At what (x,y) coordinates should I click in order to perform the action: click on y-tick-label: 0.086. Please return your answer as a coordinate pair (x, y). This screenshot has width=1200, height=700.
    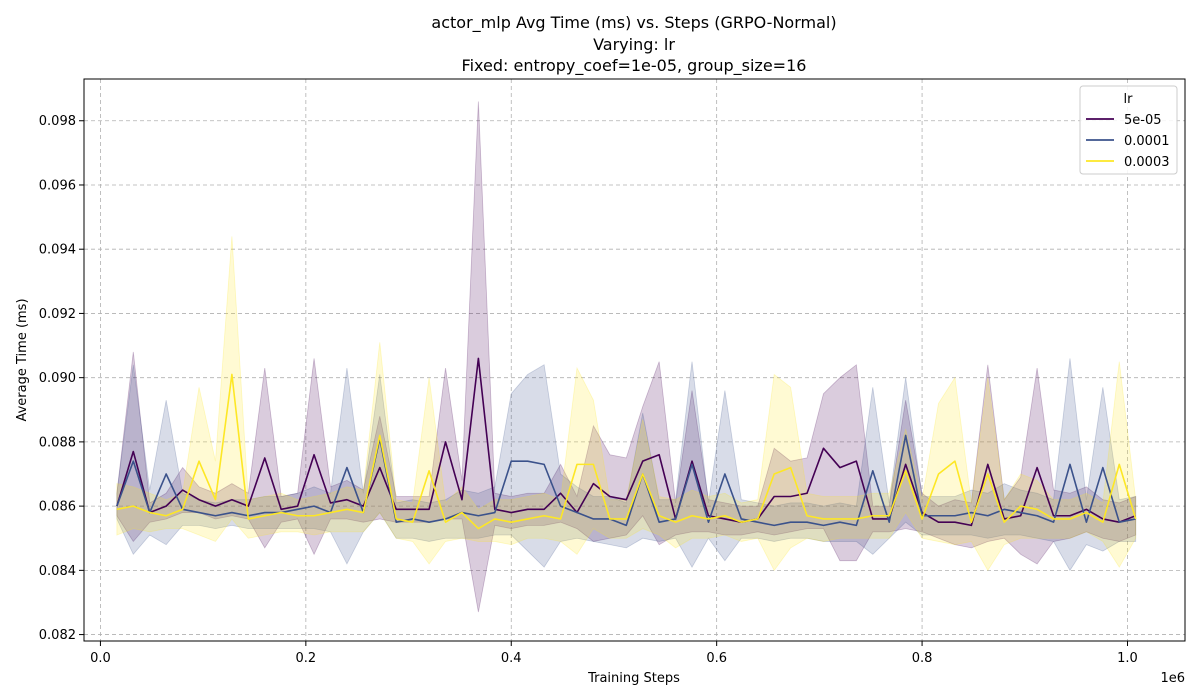
    Looking at the image, I should click on (57, 507).